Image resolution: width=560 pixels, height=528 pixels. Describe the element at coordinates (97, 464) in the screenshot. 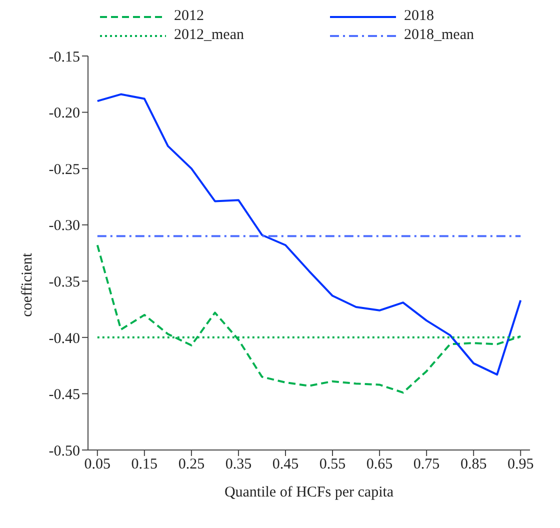

I see `x-tick-label: 0.05` at that location.